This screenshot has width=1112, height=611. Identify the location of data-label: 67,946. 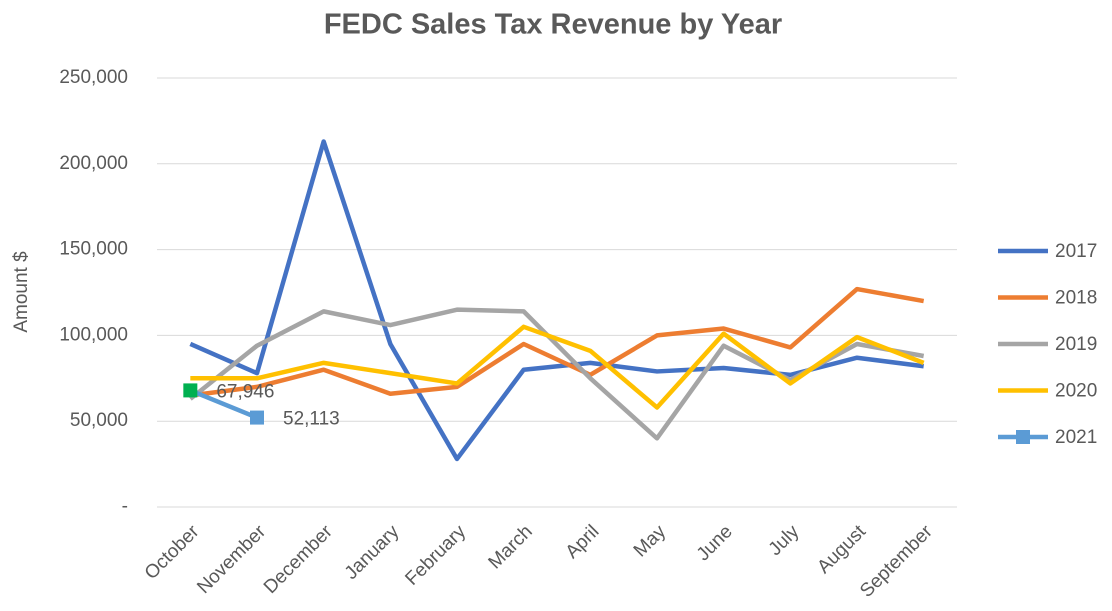
(245, 391).